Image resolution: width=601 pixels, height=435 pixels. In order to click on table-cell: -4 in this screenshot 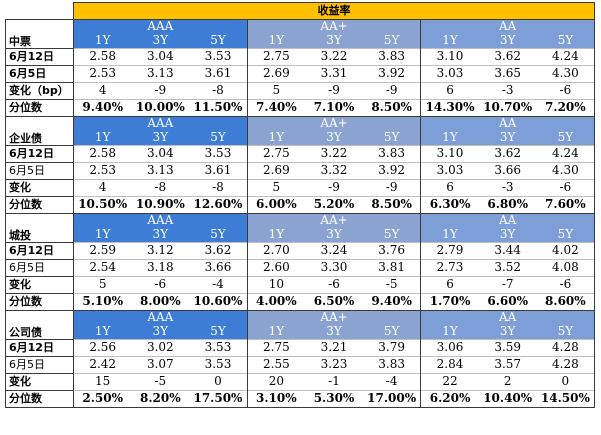, I will do `click(218, 284)`.